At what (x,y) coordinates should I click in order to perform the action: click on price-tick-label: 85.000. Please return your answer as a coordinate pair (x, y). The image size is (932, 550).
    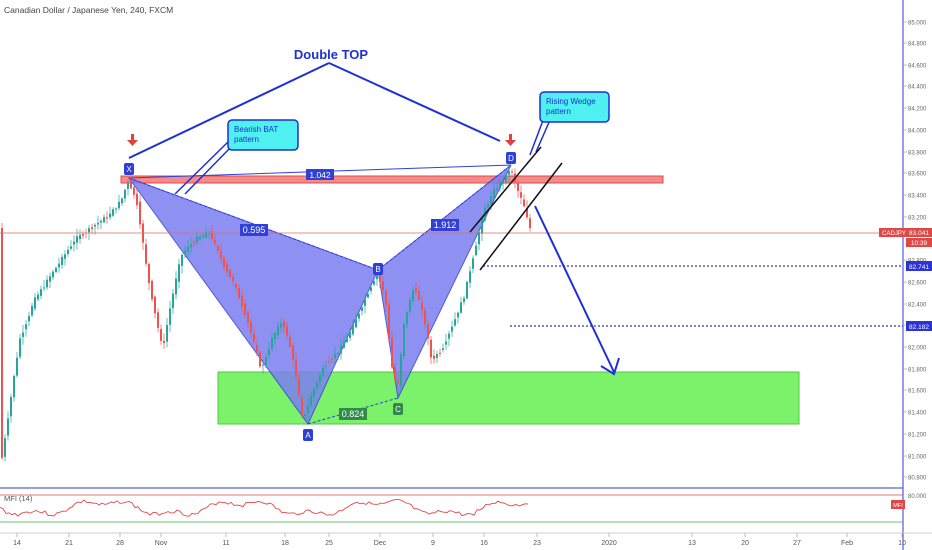
    Looking at the image, I should click on (917, 24).